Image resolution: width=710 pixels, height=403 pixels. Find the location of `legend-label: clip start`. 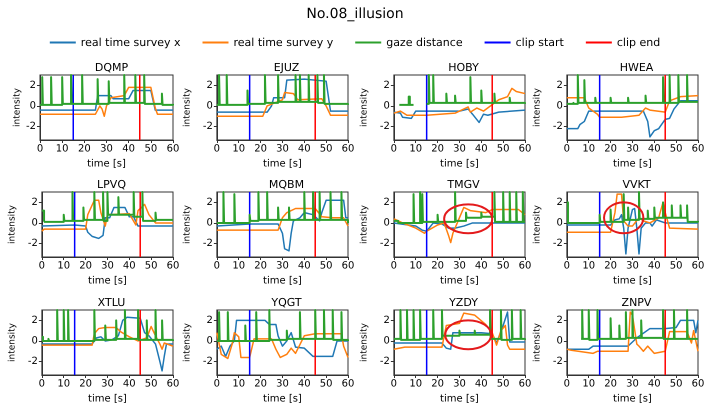

legend-label: clip start is located at coordinates (540, 42).